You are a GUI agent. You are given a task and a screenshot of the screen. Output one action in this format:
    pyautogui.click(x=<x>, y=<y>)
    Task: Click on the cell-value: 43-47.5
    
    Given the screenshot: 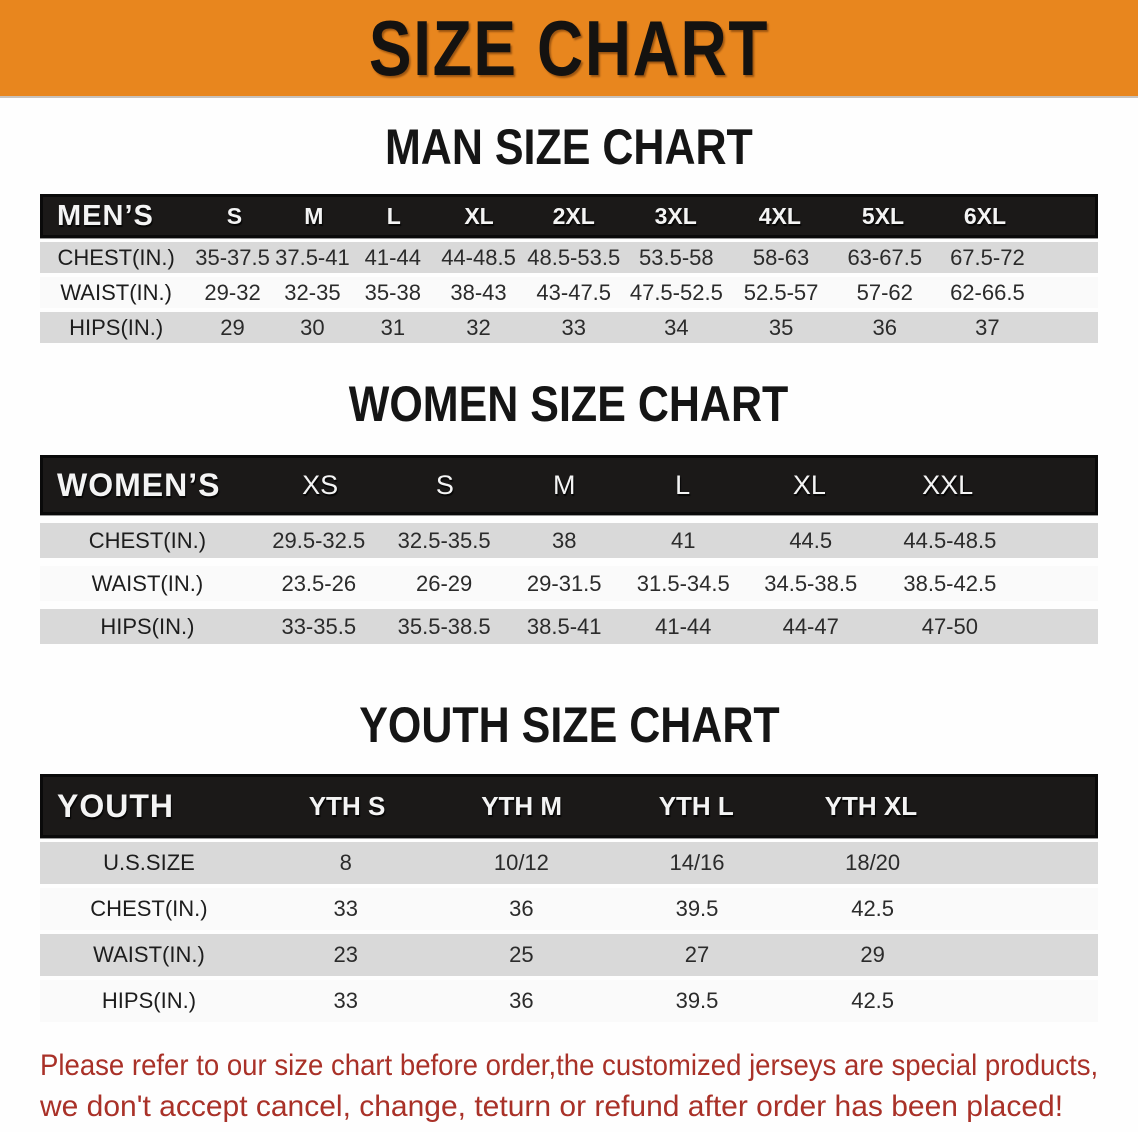 What is the action you would take?
    pyautogui.click(x=574, y=292)
    